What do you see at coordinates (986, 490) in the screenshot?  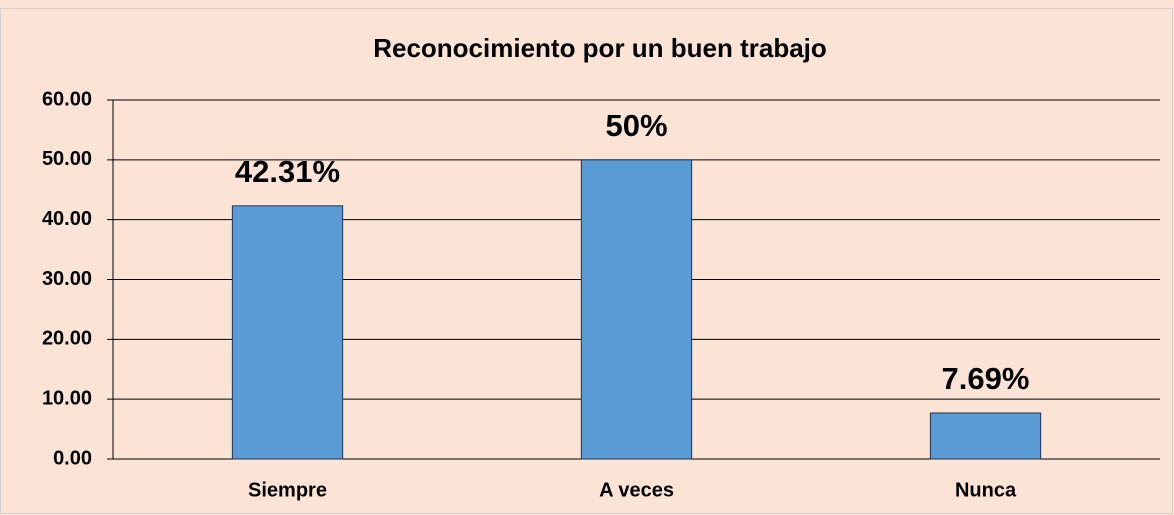 I see `x-tick-label: Nunca` at bounding box center [986, 490].